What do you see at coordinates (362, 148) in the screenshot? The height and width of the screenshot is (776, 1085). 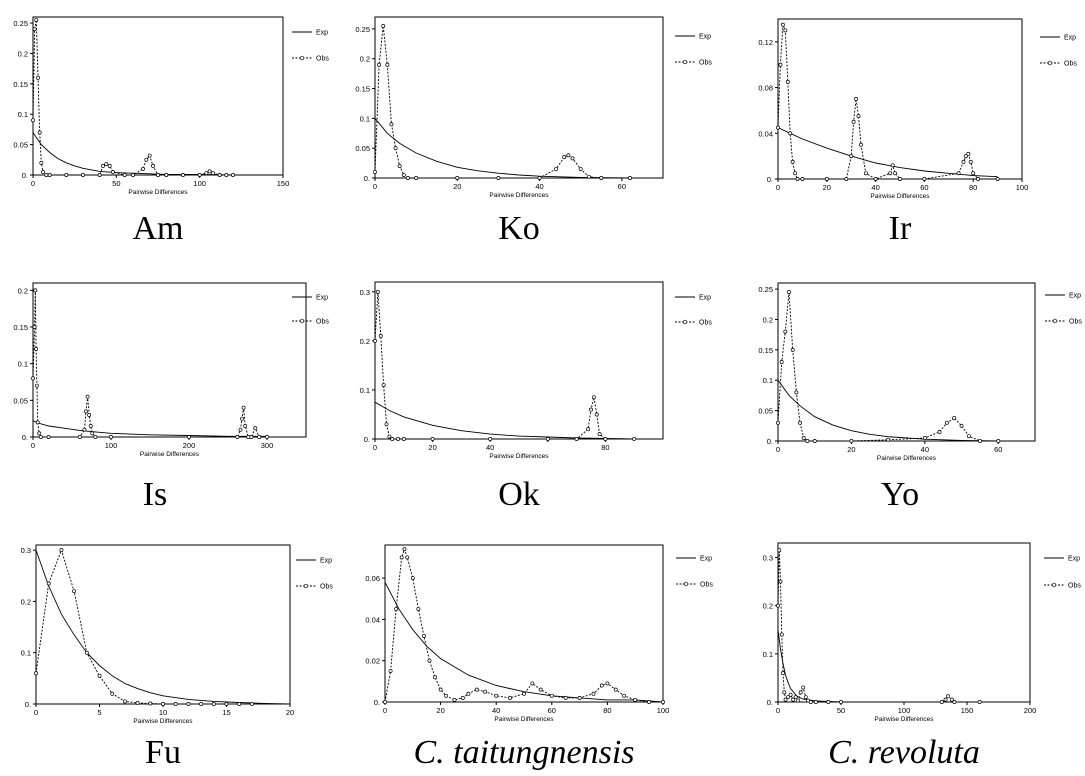 I see `y-tick-label: 0.05` at bounding box center [362, 148].